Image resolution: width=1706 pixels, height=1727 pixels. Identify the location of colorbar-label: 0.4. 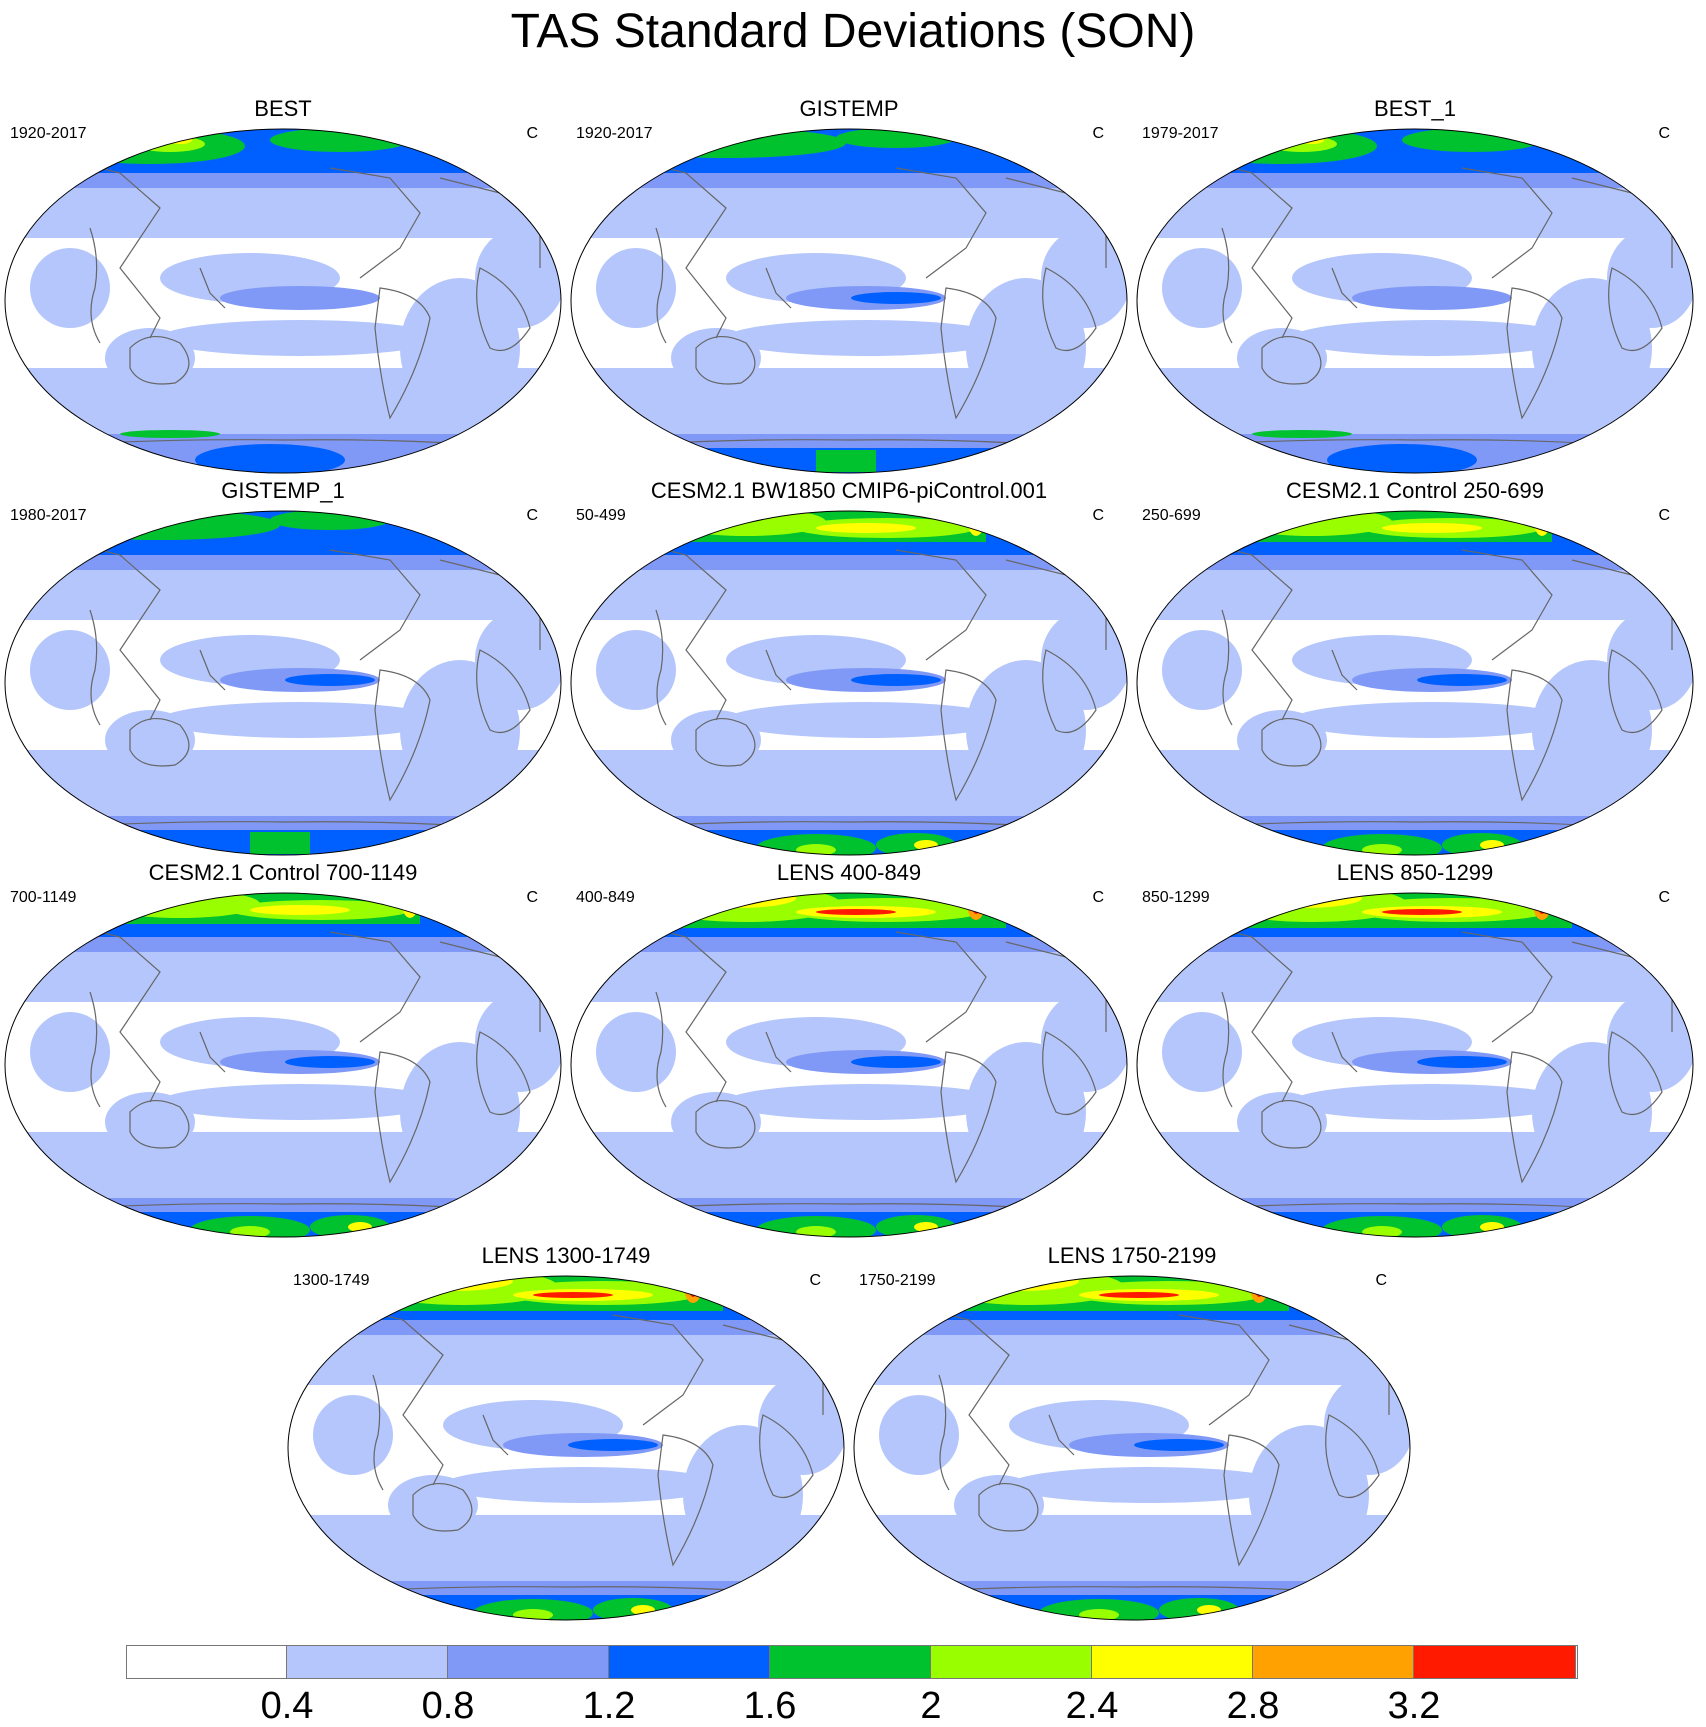
(287, 1706).